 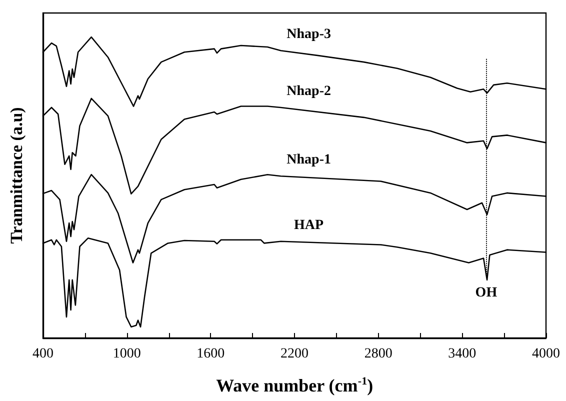 I want to click on ref-line-label: OH, so click(x=486, y=292).